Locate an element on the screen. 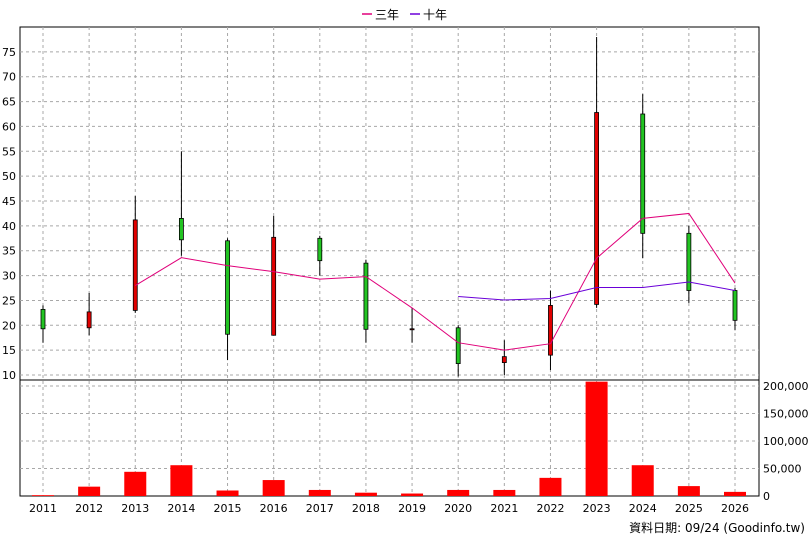 The image size is (808, 544). year-tick-label: 2025 is located at coordinates (689, 508).